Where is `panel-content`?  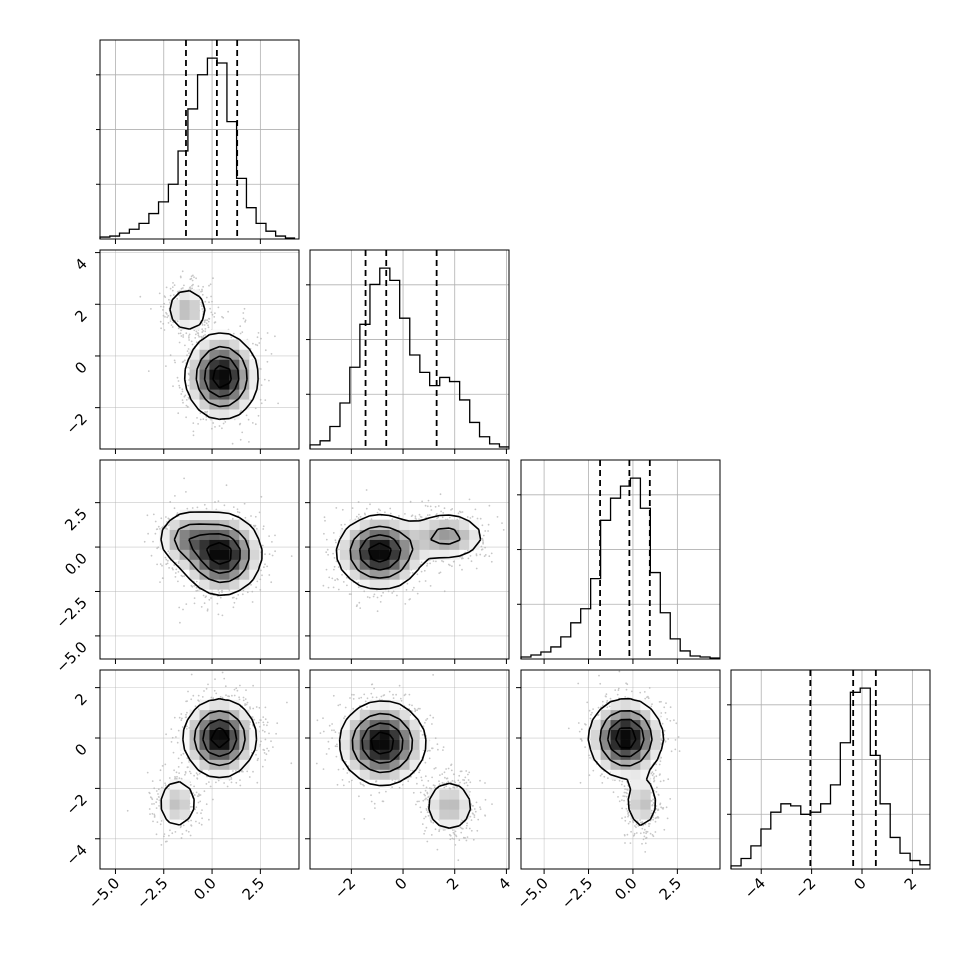
panel-content is located at coordinates (409, 769).